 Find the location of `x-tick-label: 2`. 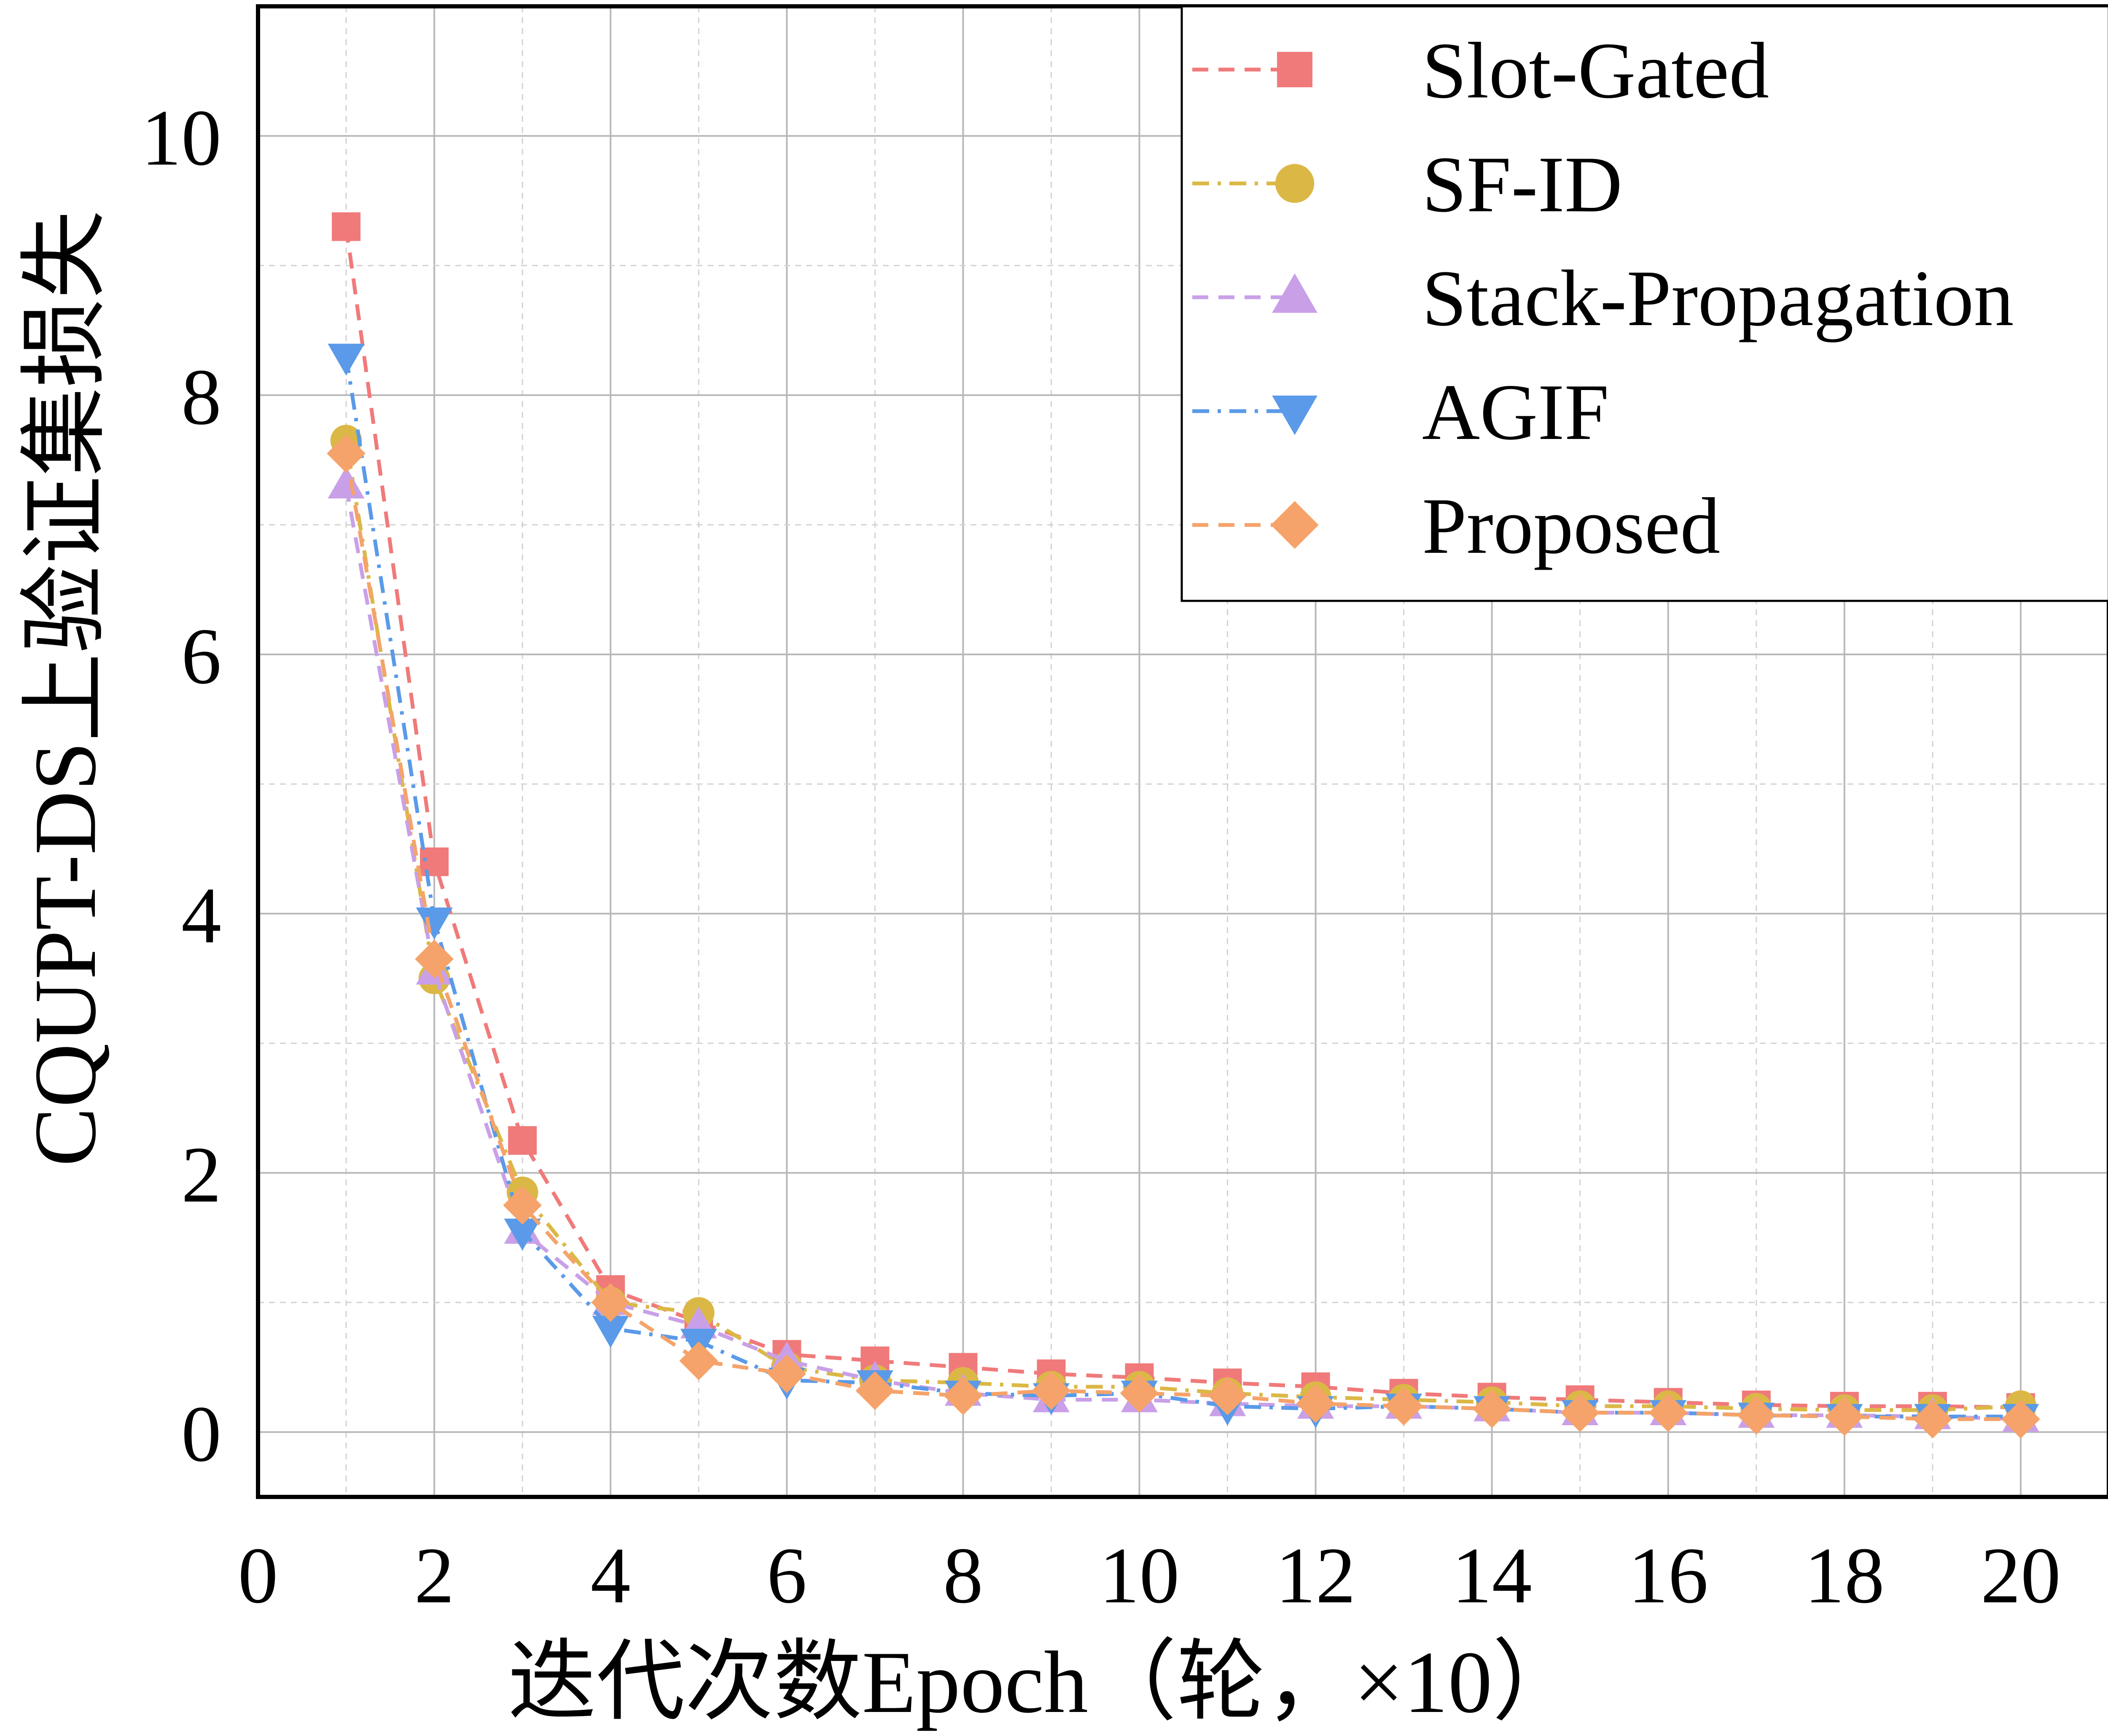

x-tick-label: 2 is located at coordinates (434, 1575).